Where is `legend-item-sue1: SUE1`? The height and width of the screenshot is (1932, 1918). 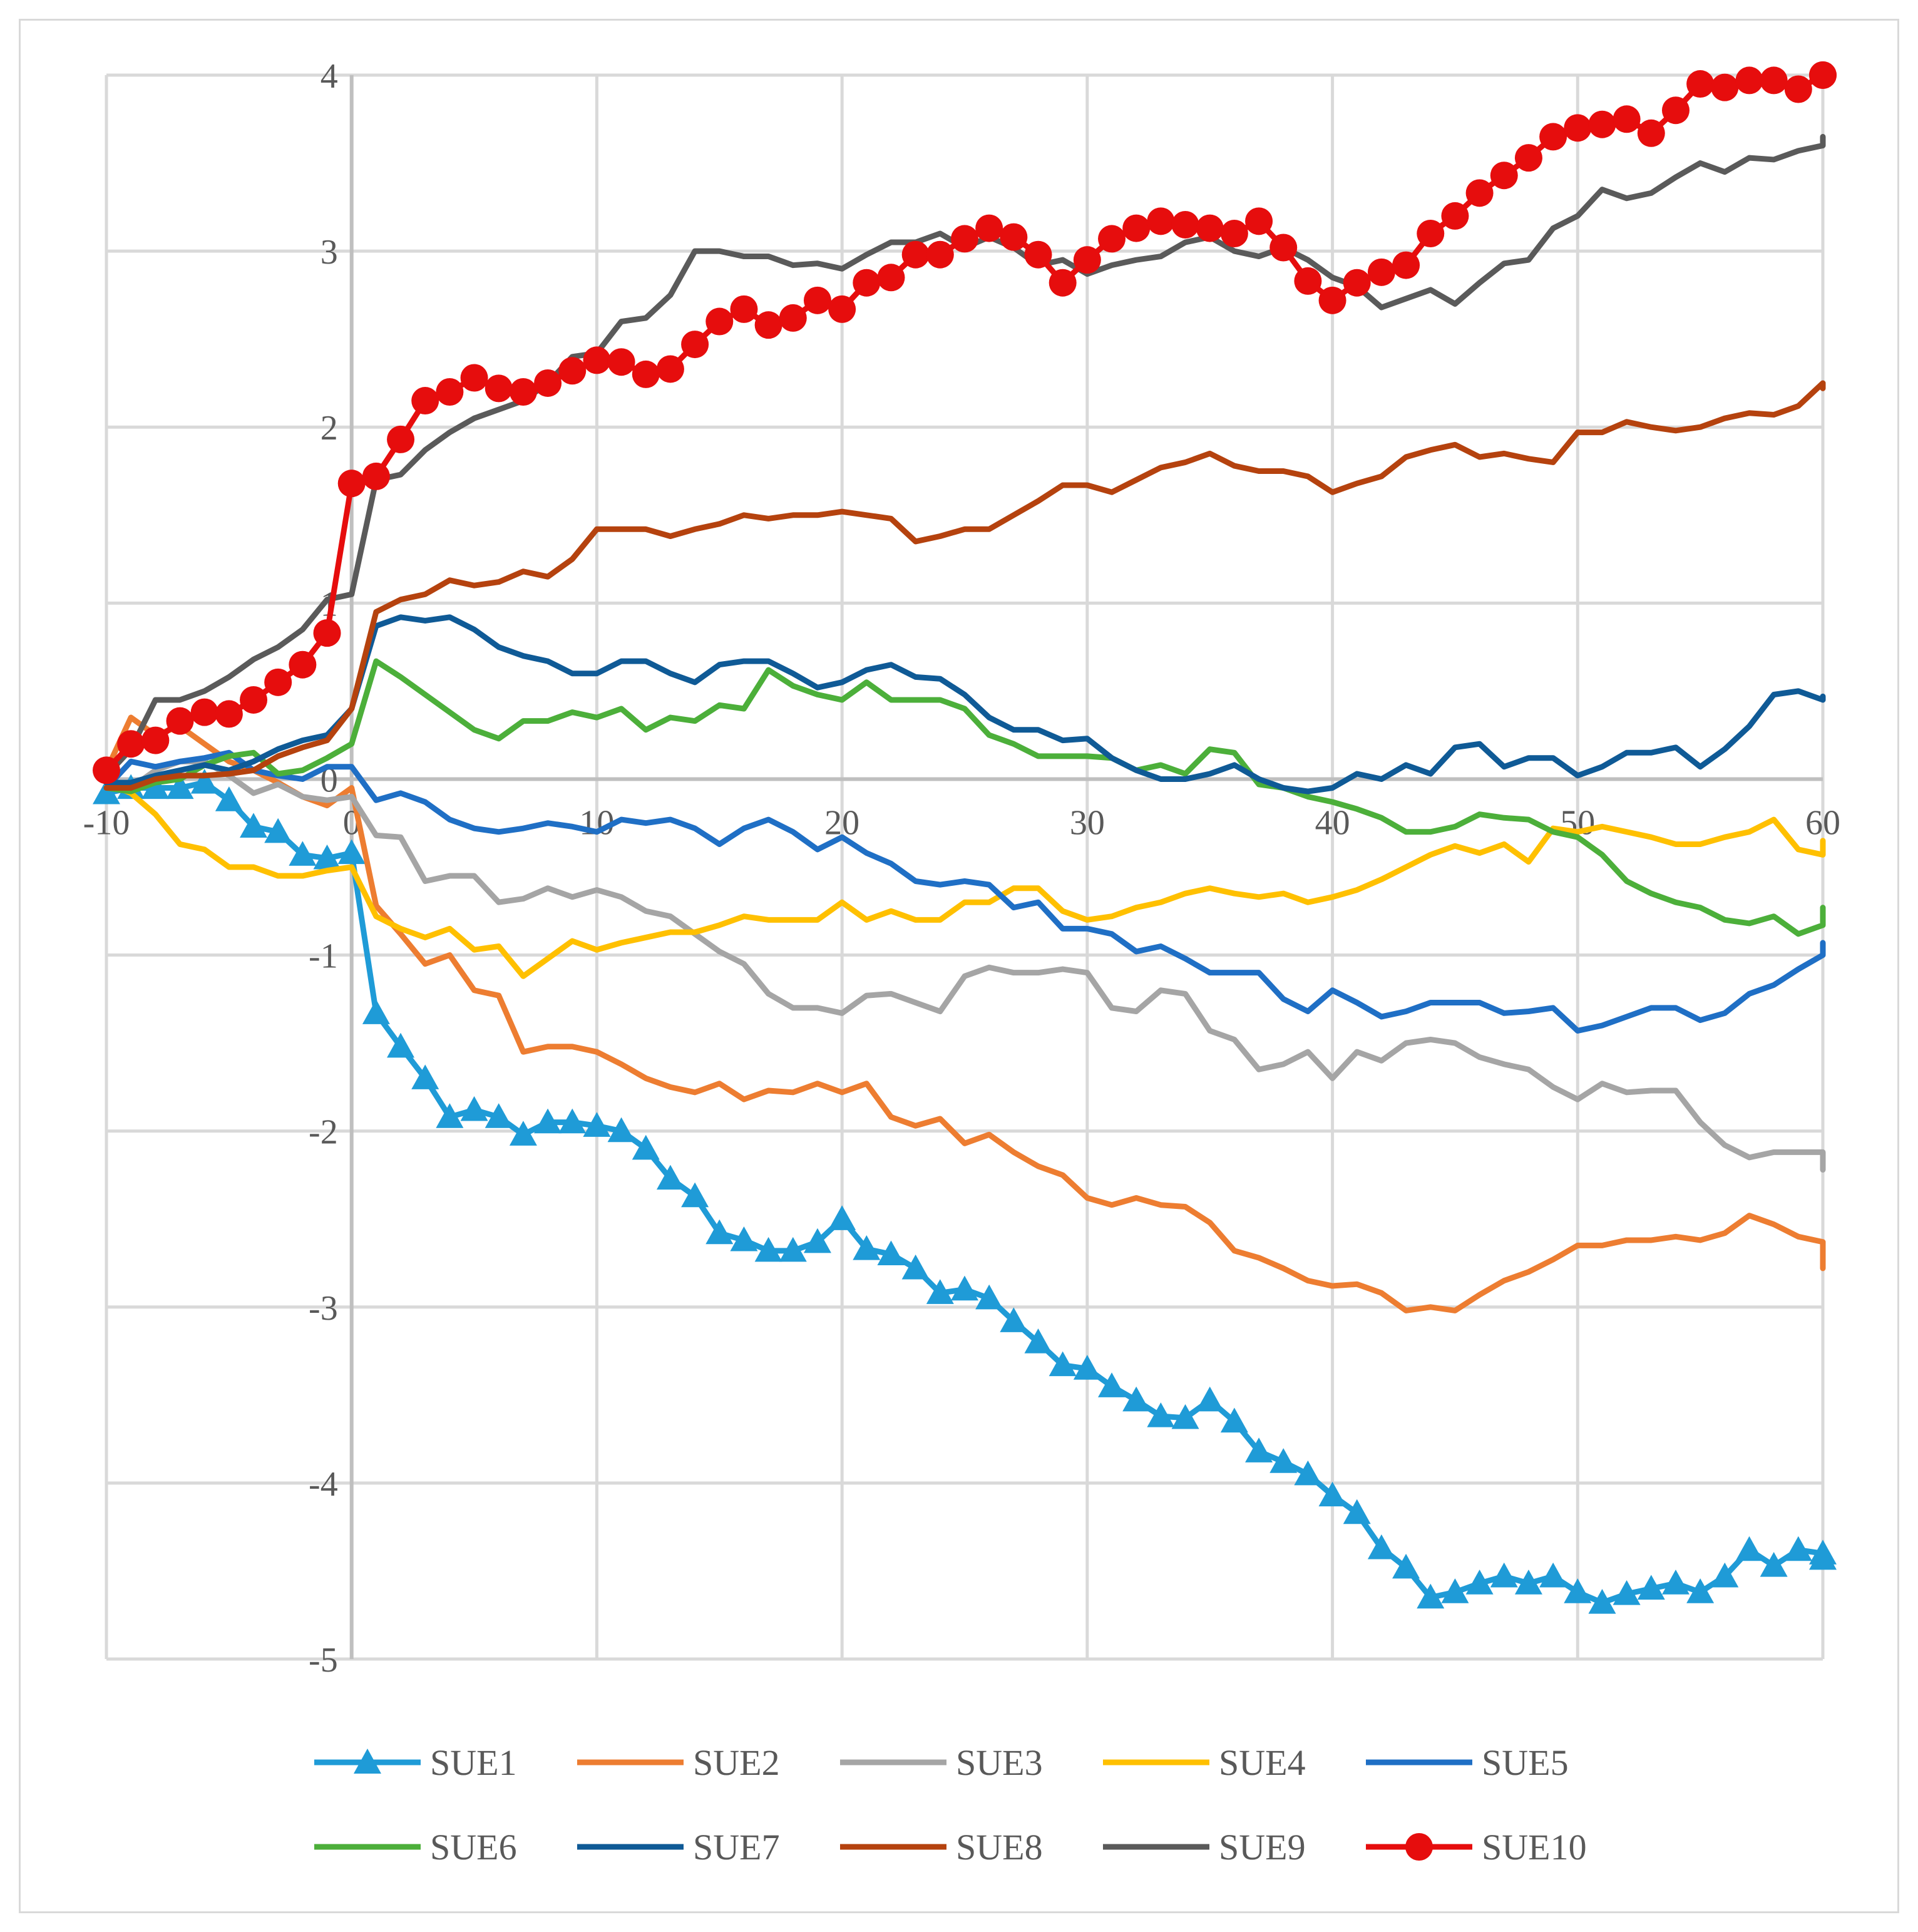
legend-item-sue1: SUE1 is located at coordinates (415, 1762).